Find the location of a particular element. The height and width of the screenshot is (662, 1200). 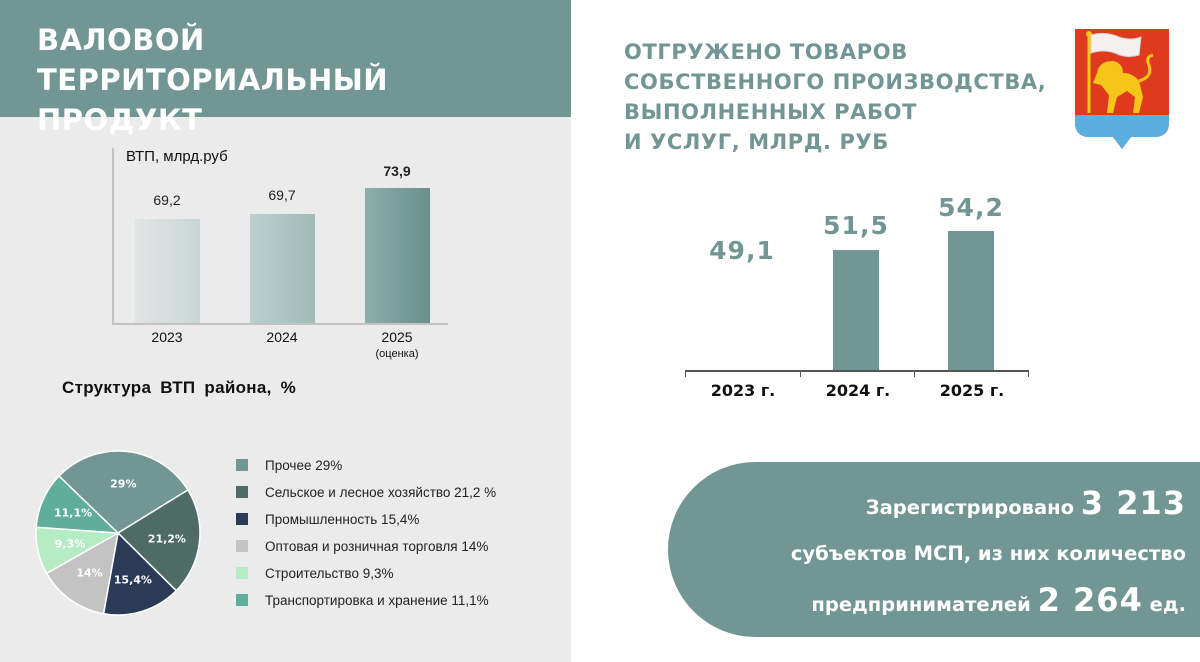

structure-title: Структура ВТП района, % is located at coordinates (179, 387).